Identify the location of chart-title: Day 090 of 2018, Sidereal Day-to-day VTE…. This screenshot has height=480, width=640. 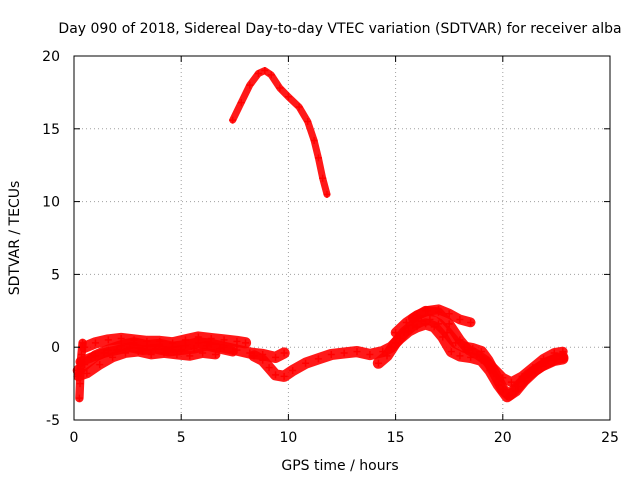
(339, 29).